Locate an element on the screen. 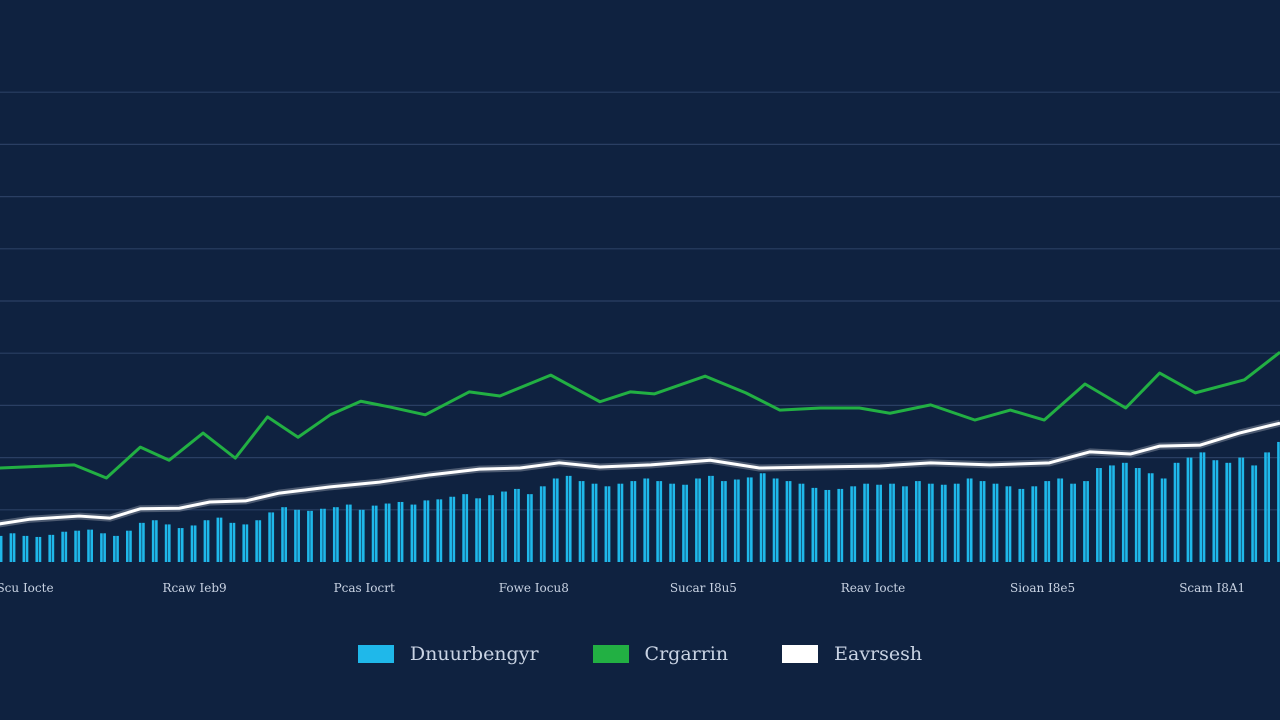  x-tick-label: Rcaw Ieb9 is located at coordinates (195, 588).